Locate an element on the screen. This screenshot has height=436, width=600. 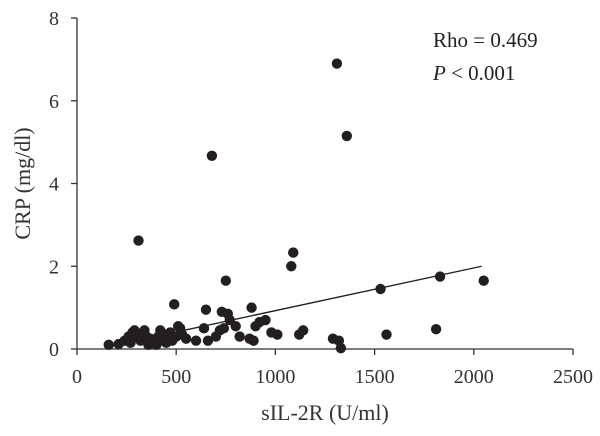
y-axis-ticks: 0 2 4 6 8 is located at coordinates (63, 184).